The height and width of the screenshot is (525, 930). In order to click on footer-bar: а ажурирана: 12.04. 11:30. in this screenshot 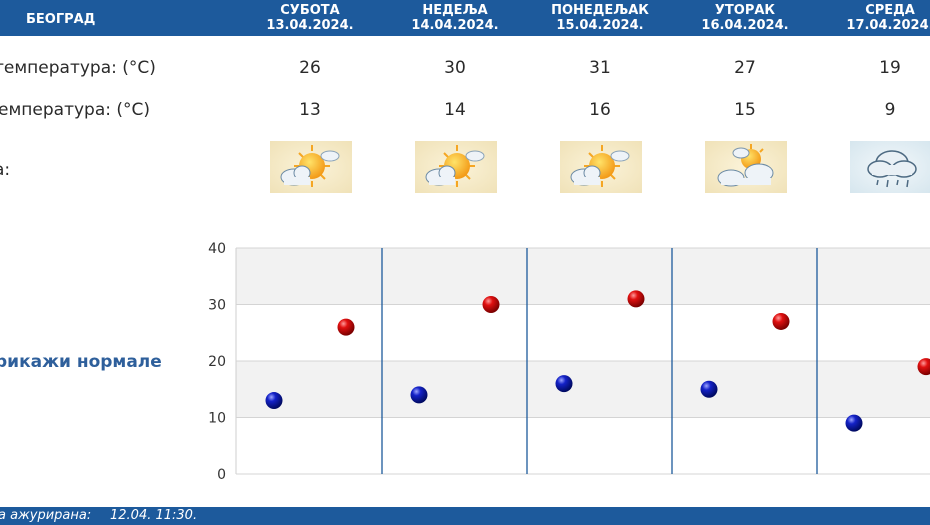, I will do `click(465, 516)`.